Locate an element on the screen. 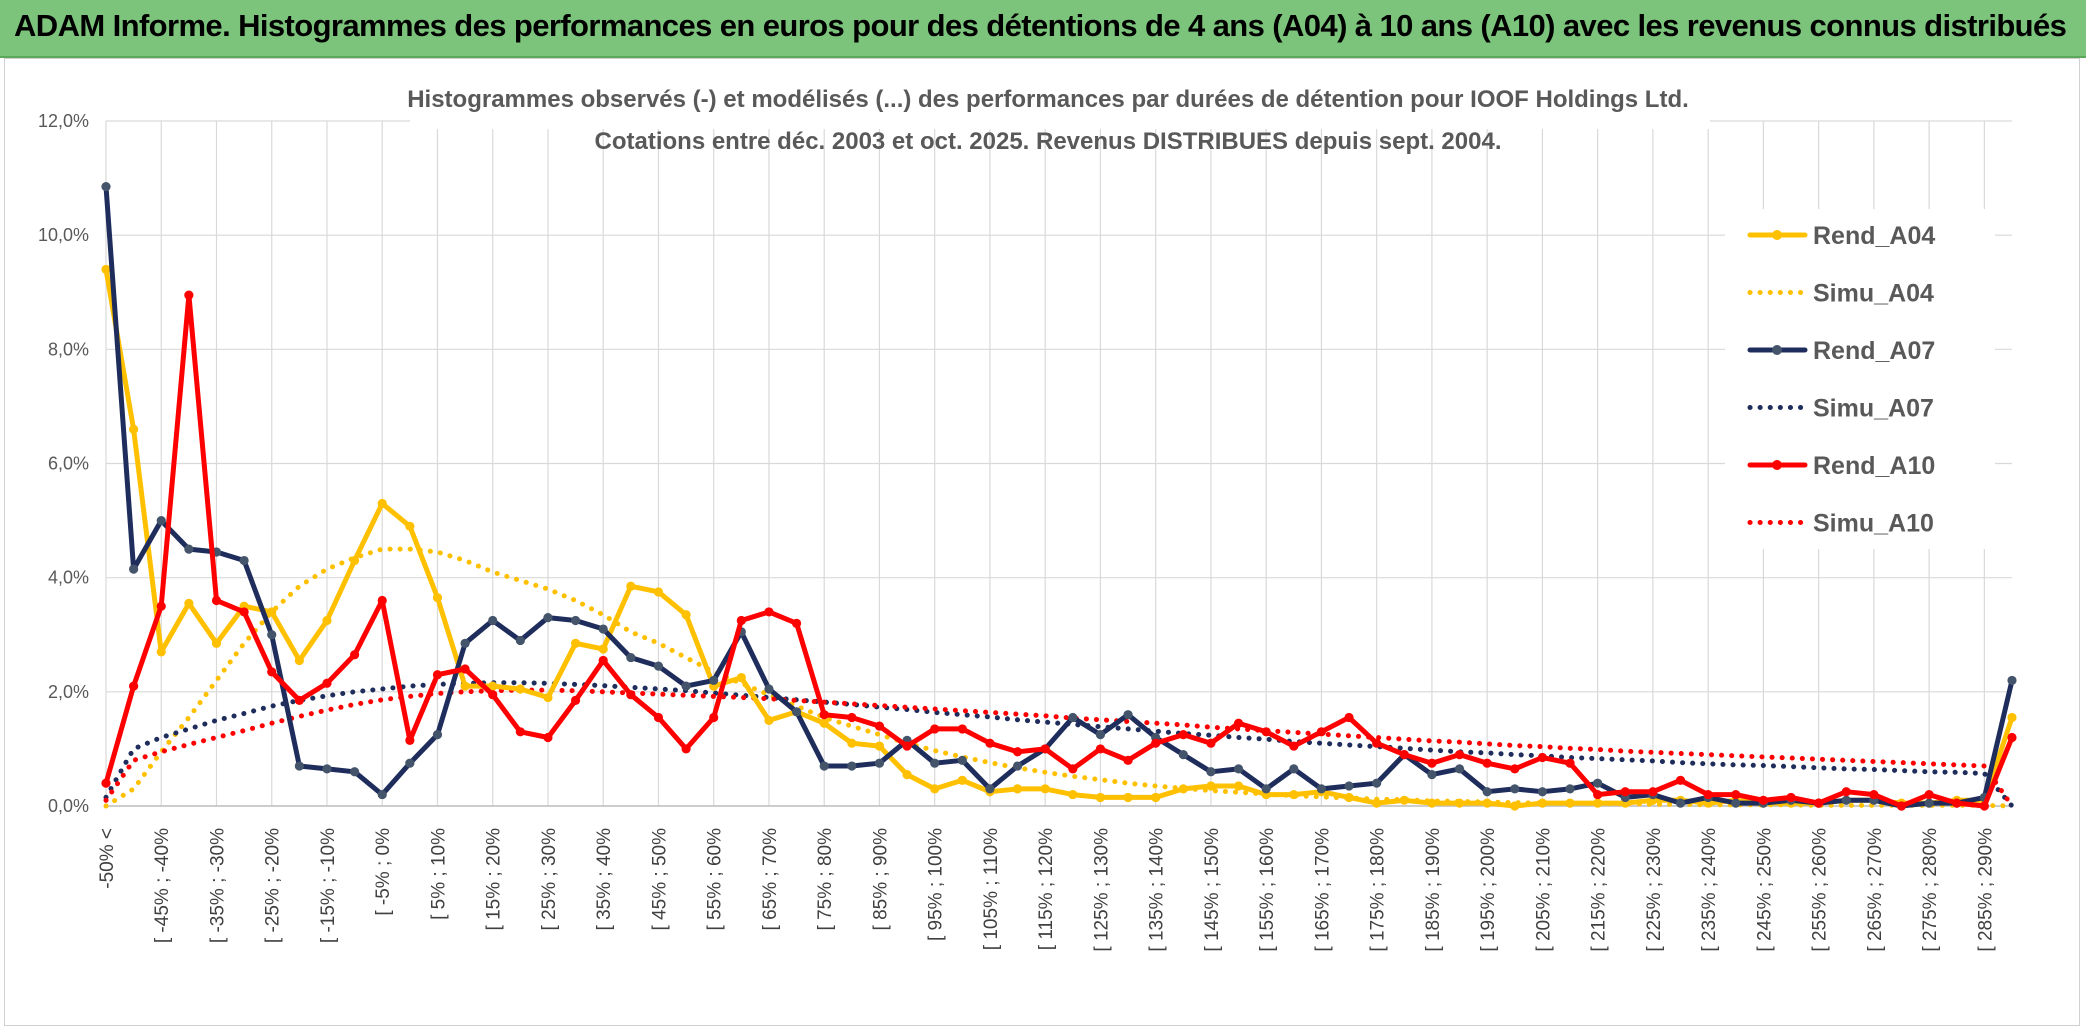 The image size is (2086, 1033). x-tick-label: [ 225% ; 230% is located at coordinates (1654, 890).